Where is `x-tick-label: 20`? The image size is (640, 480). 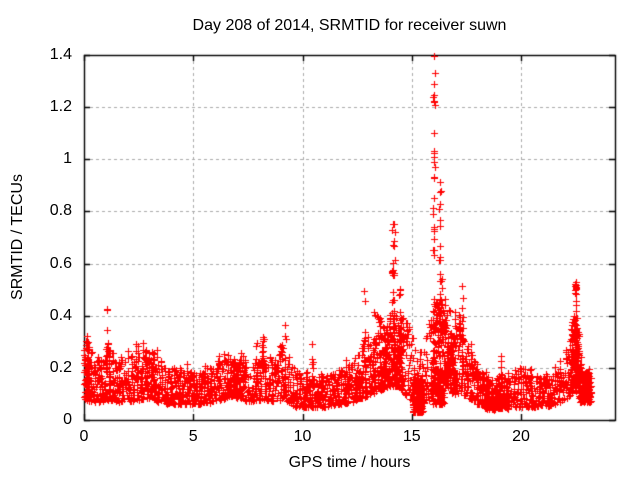 x-tick-label: 20 is located at coordinates (521, 436).